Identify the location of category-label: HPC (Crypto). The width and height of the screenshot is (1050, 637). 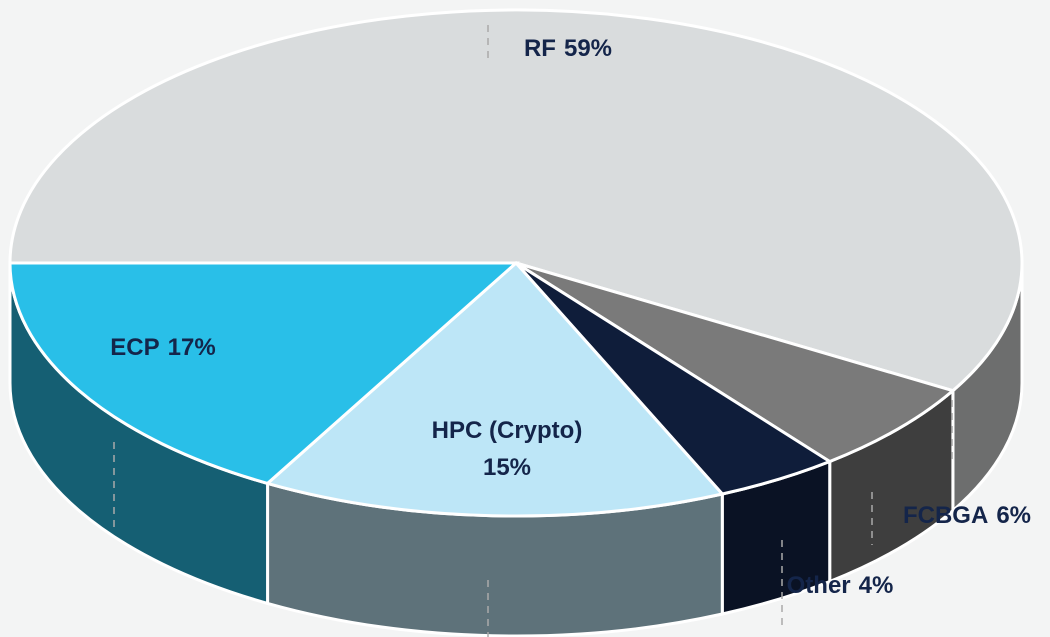
(507, 430).